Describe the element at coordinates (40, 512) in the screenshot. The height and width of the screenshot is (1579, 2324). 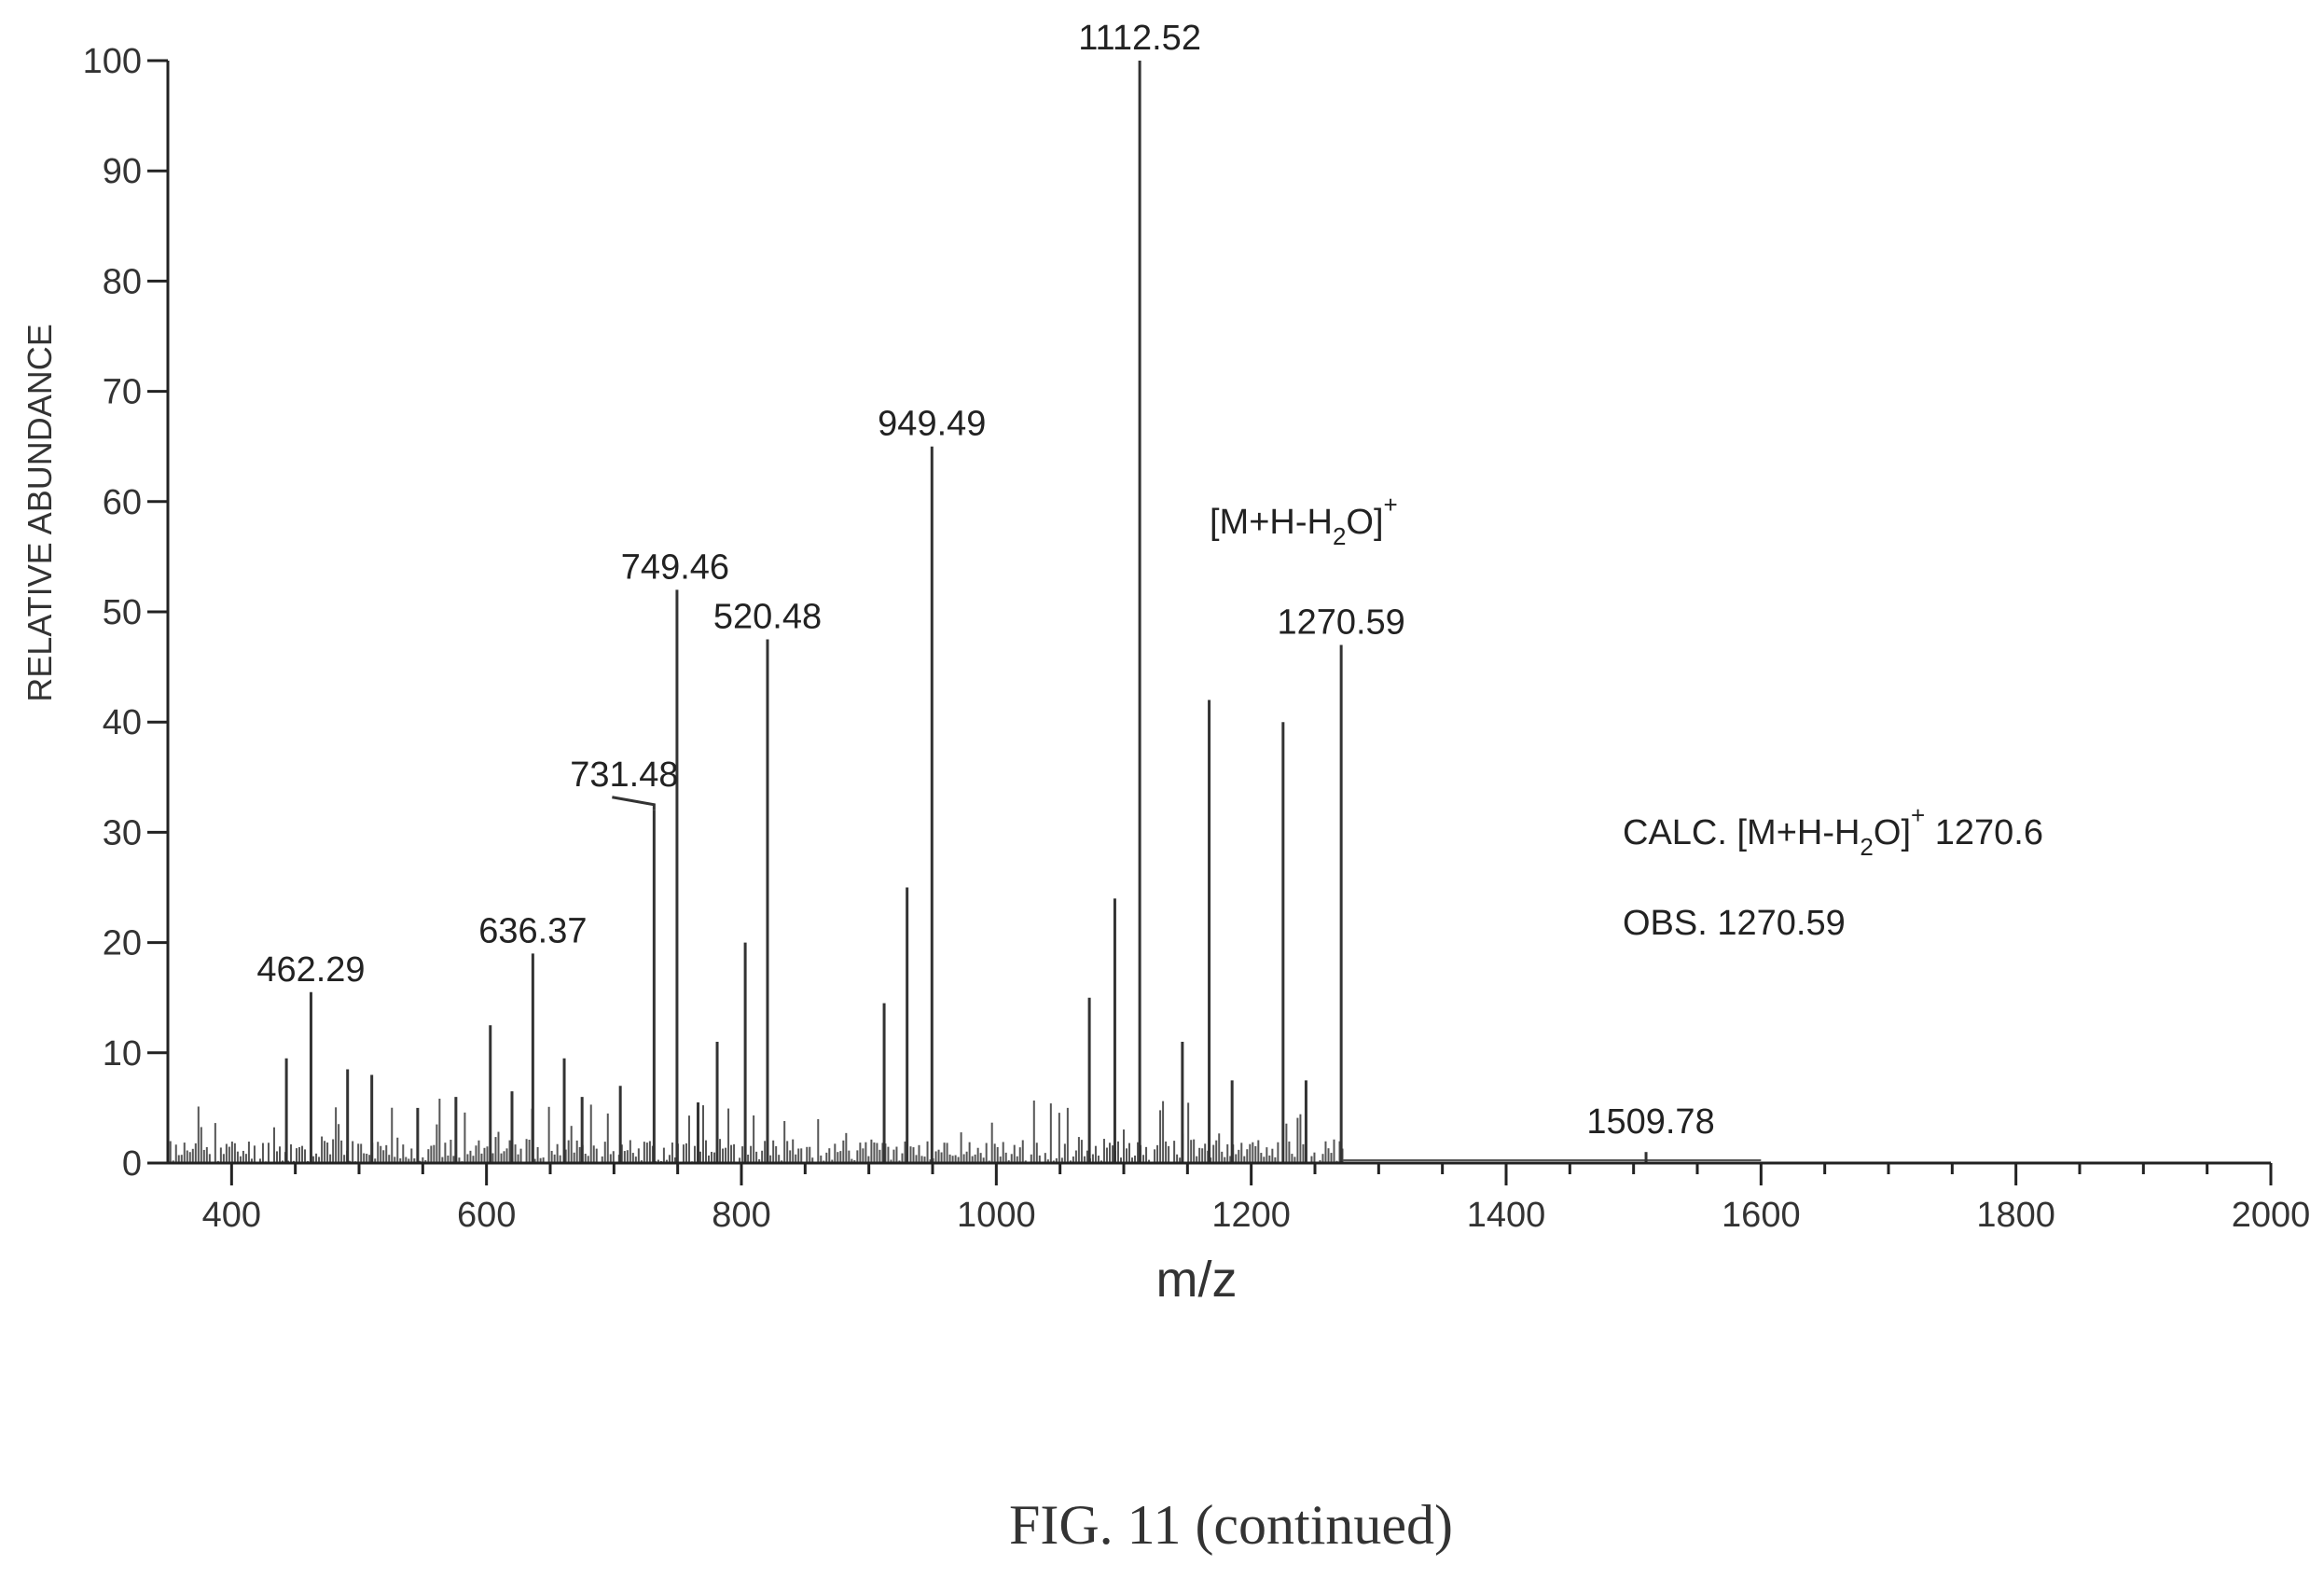
I see `y-axis-title: RELATIVE ABUNDANCE` at that location.